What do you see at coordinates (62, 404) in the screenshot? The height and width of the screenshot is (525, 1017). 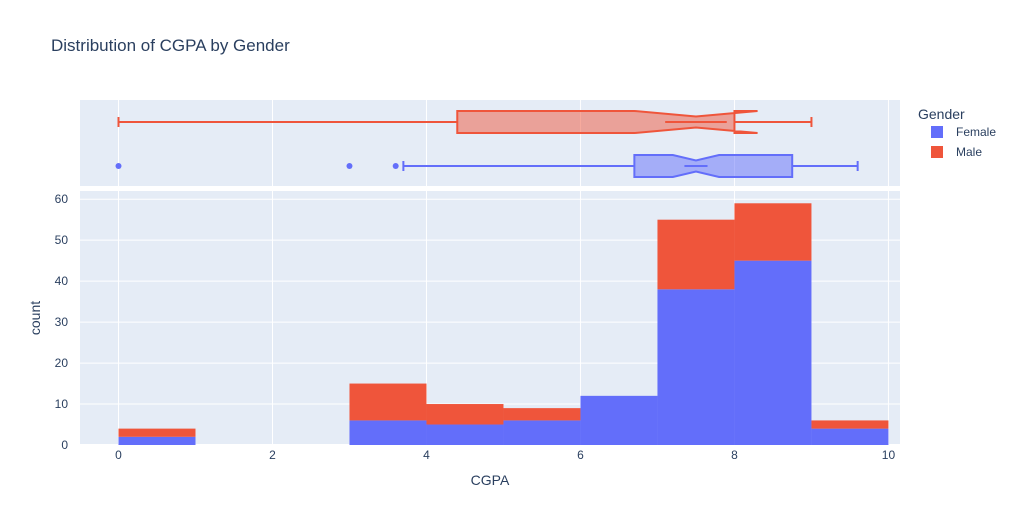 I see `y-tick-label: 10` at bounding box center [62, 404].